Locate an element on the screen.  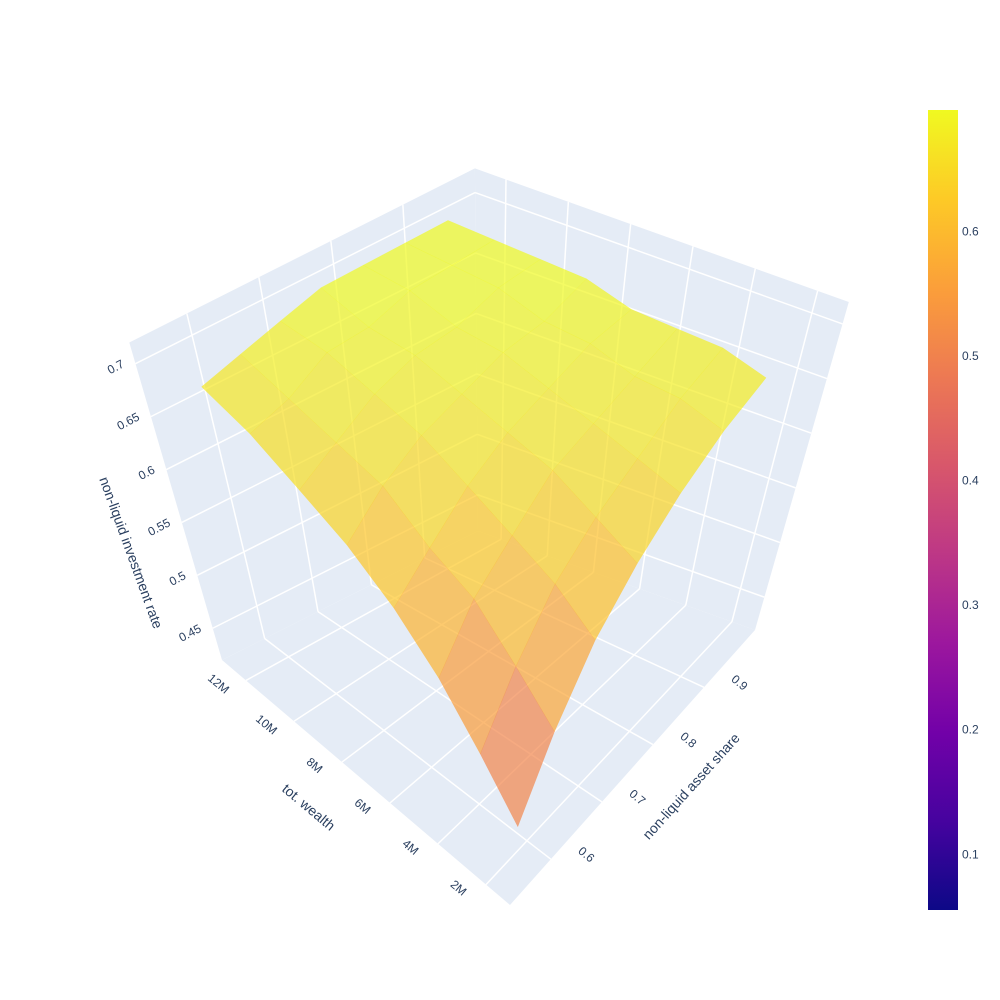
x-tick-label: 10M is located at coordinates (266, 725).